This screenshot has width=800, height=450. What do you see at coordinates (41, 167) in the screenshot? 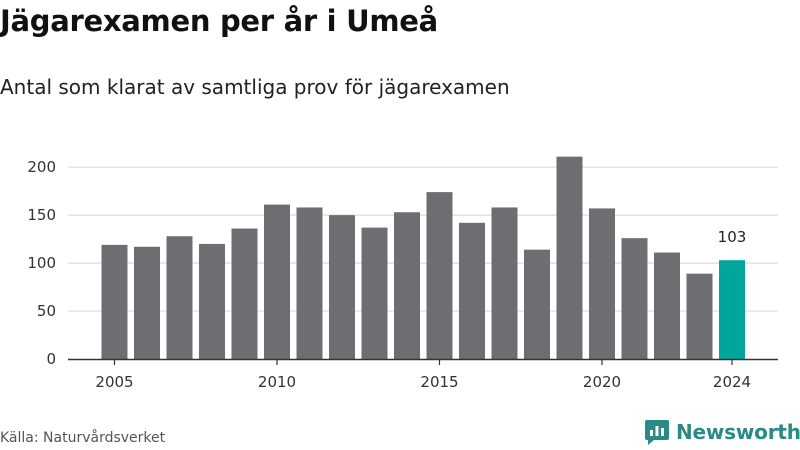
I see `y-tick-label: 200` at bounding box center [41, 167].